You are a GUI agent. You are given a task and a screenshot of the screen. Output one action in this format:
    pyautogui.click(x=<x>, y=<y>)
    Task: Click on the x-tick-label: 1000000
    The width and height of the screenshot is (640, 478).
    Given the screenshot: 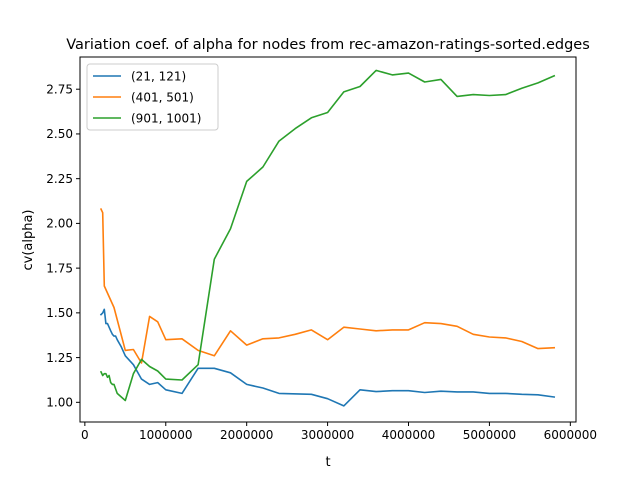 What is the action you would take?
    pyautogui.click(x=165, y=435)
    